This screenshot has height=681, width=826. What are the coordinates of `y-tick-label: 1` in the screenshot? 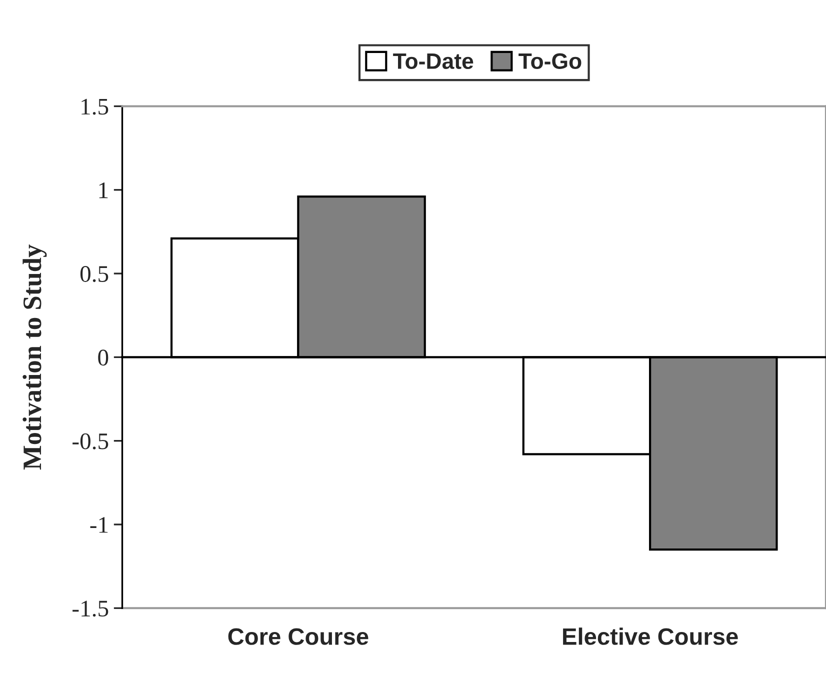 It's located at (103, 190).